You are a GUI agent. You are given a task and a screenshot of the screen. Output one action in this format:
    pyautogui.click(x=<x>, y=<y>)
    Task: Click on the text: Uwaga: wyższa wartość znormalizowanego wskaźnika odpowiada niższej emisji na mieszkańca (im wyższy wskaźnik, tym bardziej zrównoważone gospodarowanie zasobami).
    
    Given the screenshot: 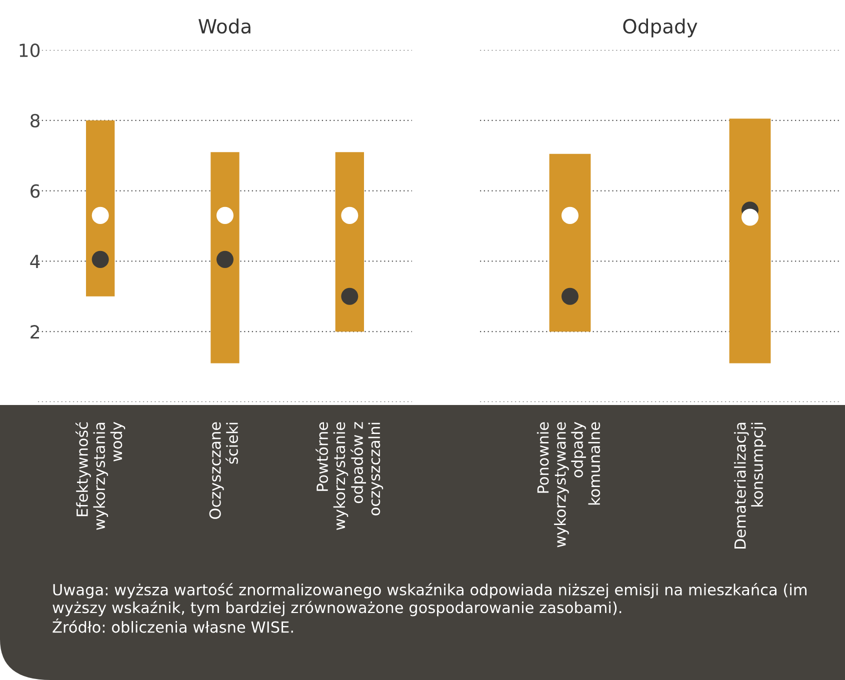 What is the action you would take?
    pyautogui.click(x=429, y=599)
    